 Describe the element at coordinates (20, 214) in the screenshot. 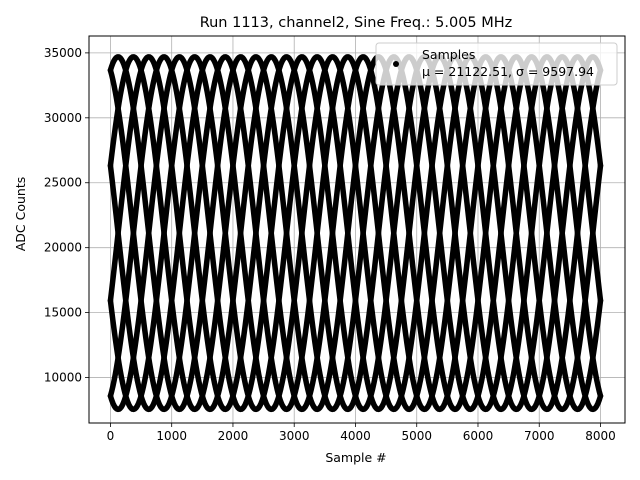

I see `y-axis-label: ADC Counts` at that location.